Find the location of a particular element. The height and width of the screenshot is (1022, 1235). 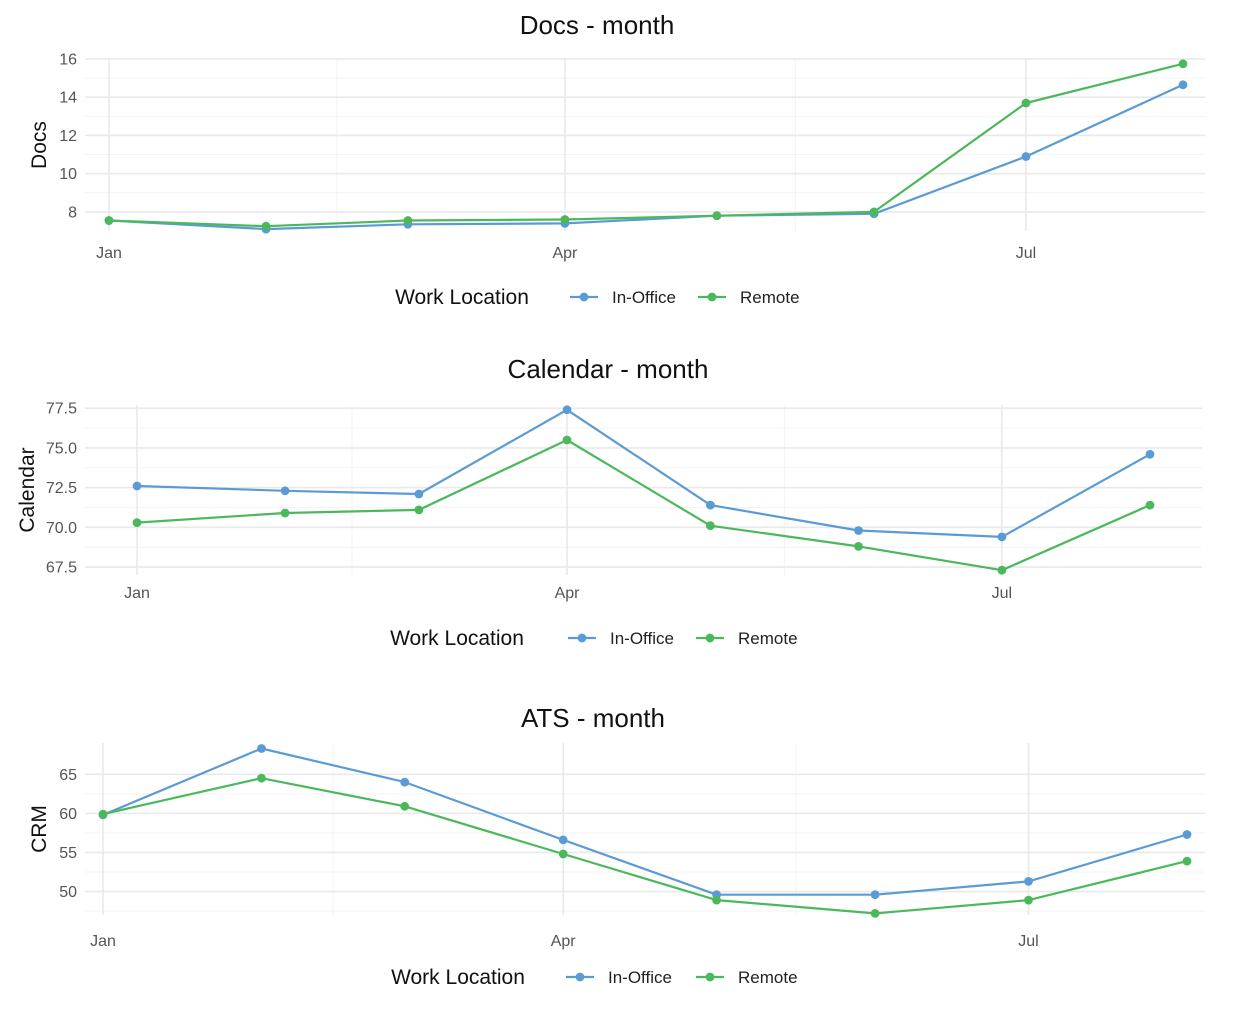

y-tick-label: 14 is located at coordinates (68, 98).